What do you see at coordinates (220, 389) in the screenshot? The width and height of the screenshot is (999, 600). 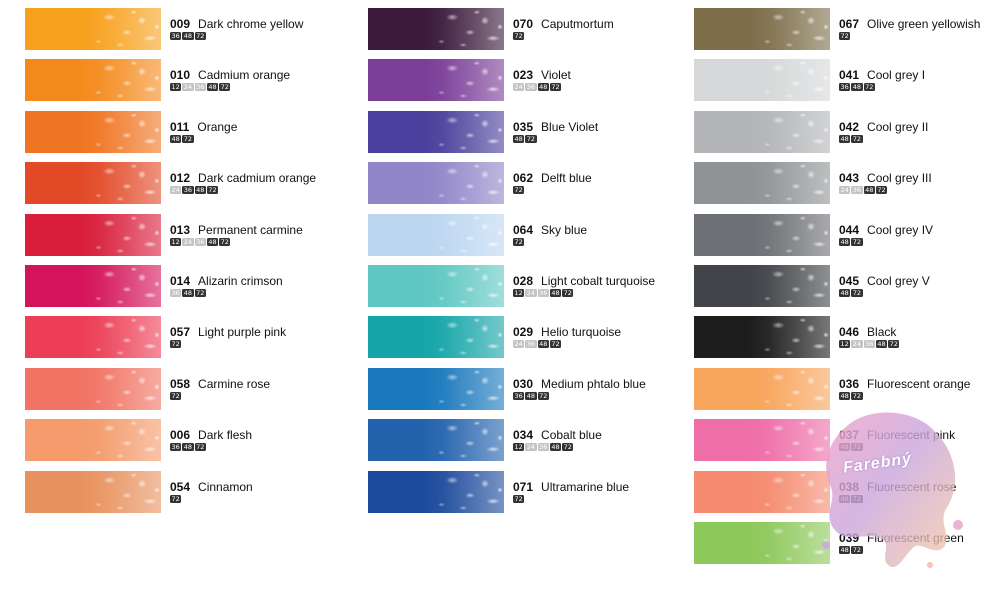 I see `color-label: 058 Carmine rose 72` at bounding box center [220, 389].